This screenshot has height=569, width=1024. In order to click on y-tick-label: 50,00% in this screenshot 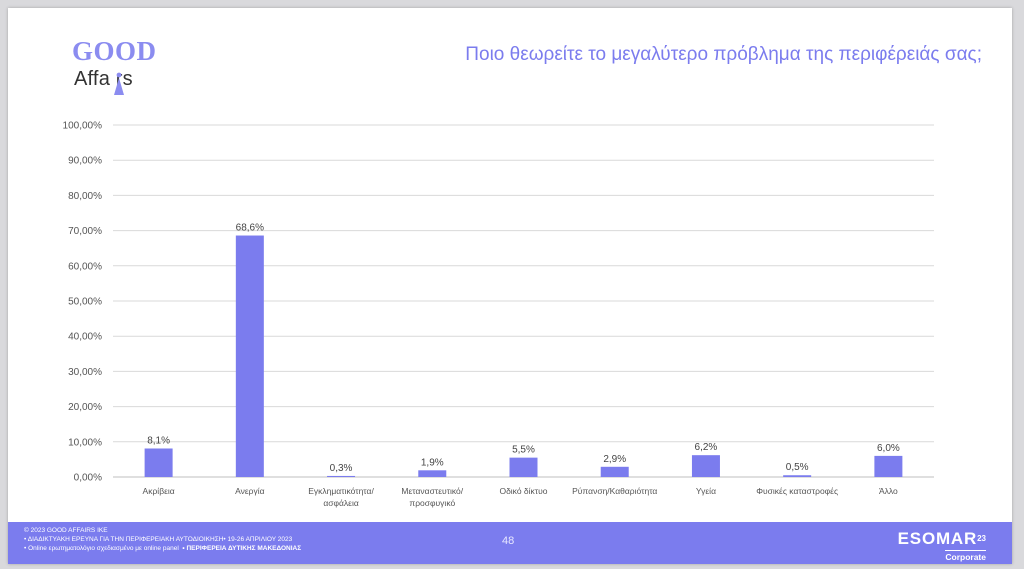, I will do `click(85, 302)`.